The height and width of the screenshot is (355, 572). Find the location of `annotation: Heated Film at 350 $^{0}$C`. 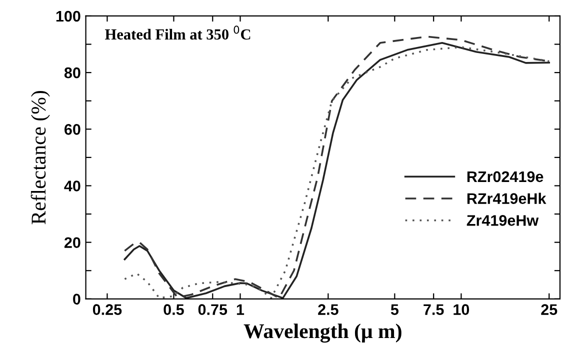

annotation: Heated Film at 350 $^{0}$C is located at coordinates (177, 33).